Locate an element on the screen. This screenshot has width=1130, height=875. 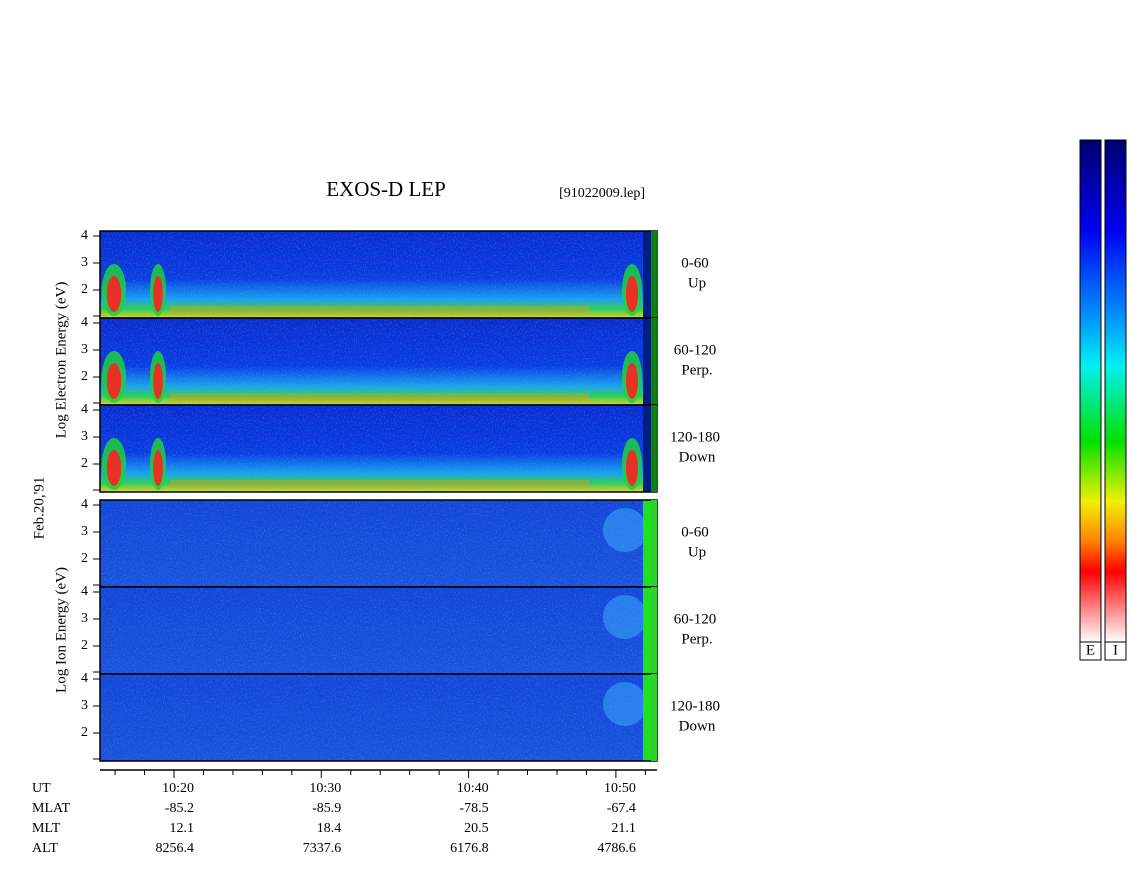
electron-axis-label: Log Electron Energy (eV) is located at coordinates (61, 360).